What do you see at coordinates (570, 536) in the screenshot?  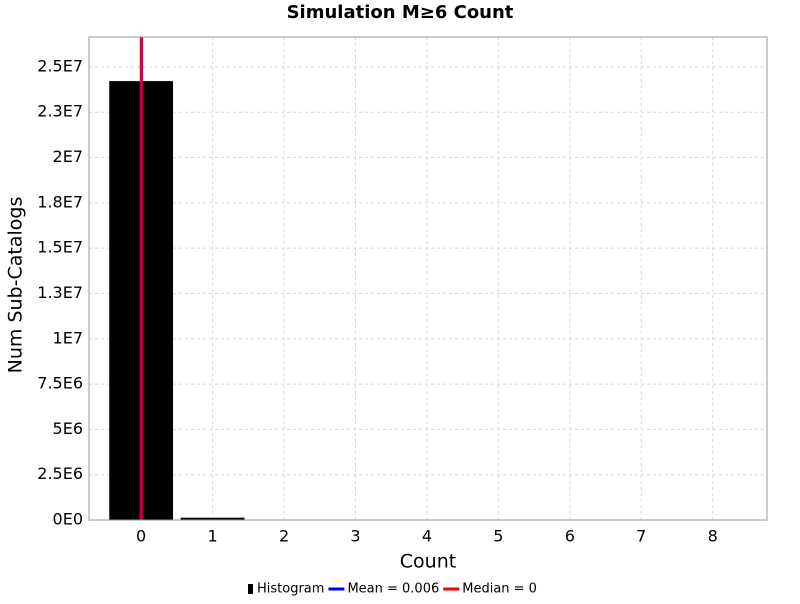 I see `x-tick-label: 6` at bounding box center [570, 536].